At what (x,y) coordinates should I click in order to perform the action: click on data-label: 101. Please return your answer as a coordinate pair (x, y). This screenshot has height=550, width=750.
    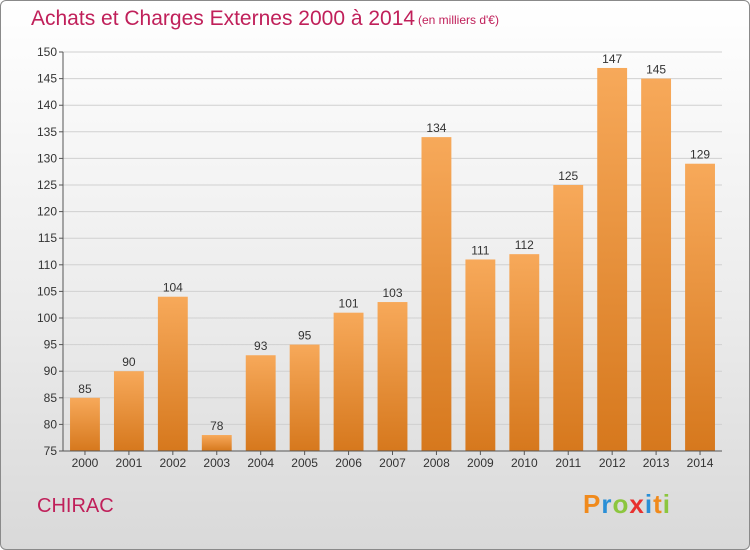
    Looking at the image, I should click on (349, 304).